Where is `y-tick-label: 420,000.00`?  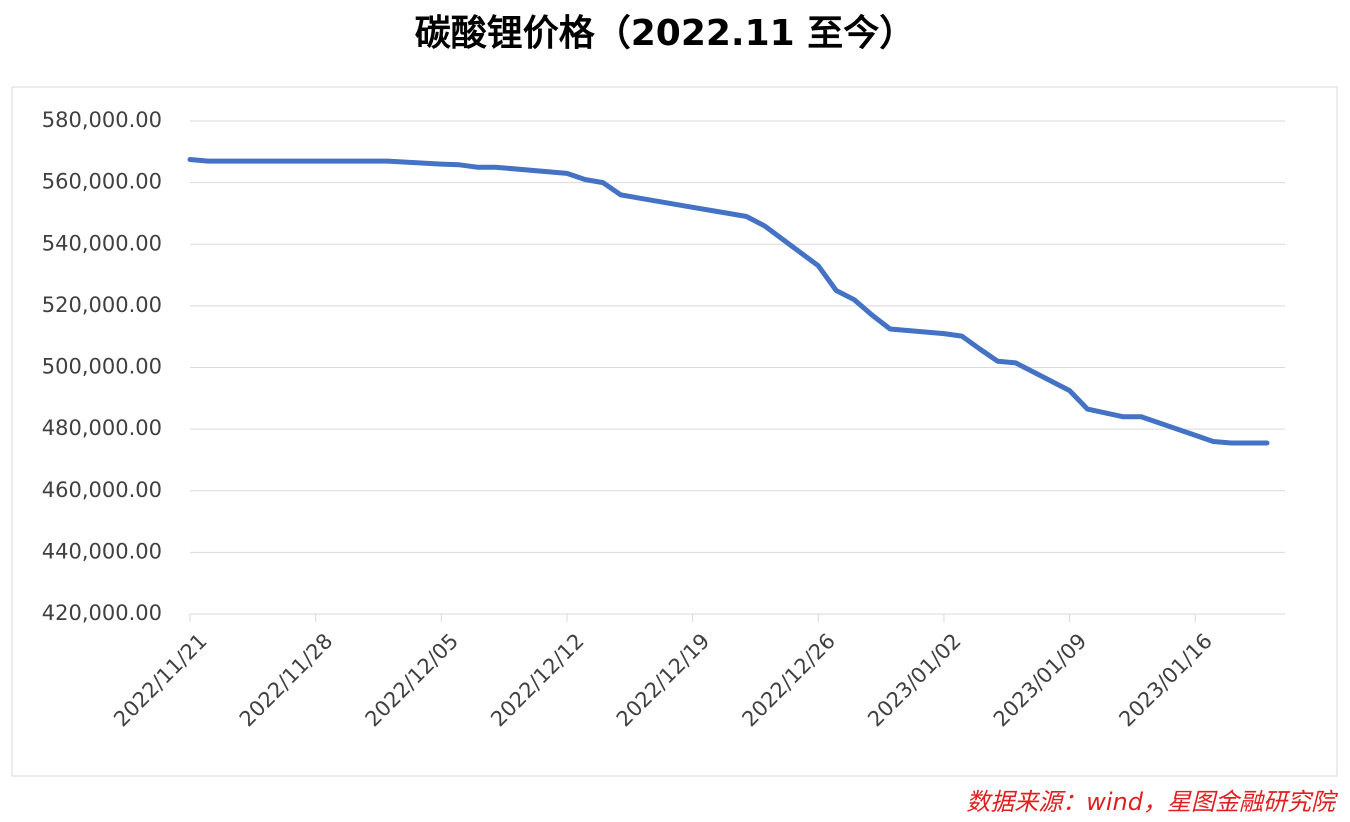
y-tick-label: 420,000.00 is located at coordinates (102, 613).